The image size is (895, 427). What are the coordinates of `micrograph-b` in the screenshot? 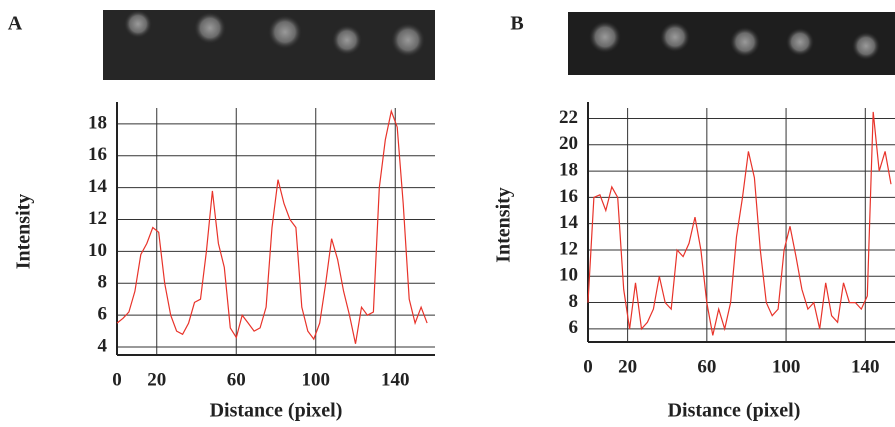 It's located at (731, 43).